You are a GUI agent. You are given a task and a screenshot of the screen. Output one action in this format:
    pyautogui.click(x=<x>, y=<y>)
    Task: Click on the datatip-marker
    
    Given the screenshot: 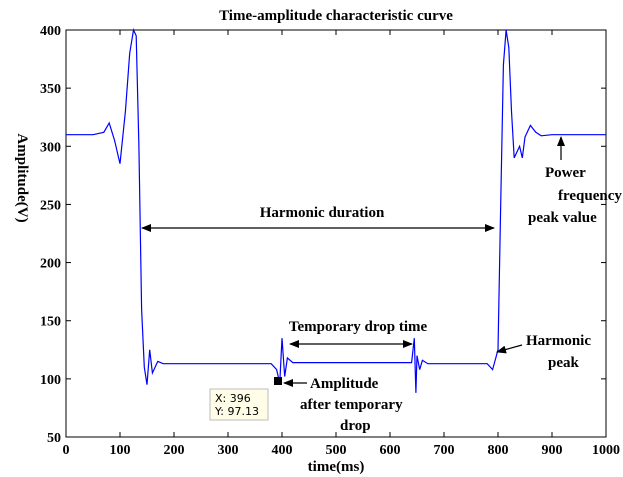 What is the action you would take?
    pyautogui.click(x=278, y=381)
    